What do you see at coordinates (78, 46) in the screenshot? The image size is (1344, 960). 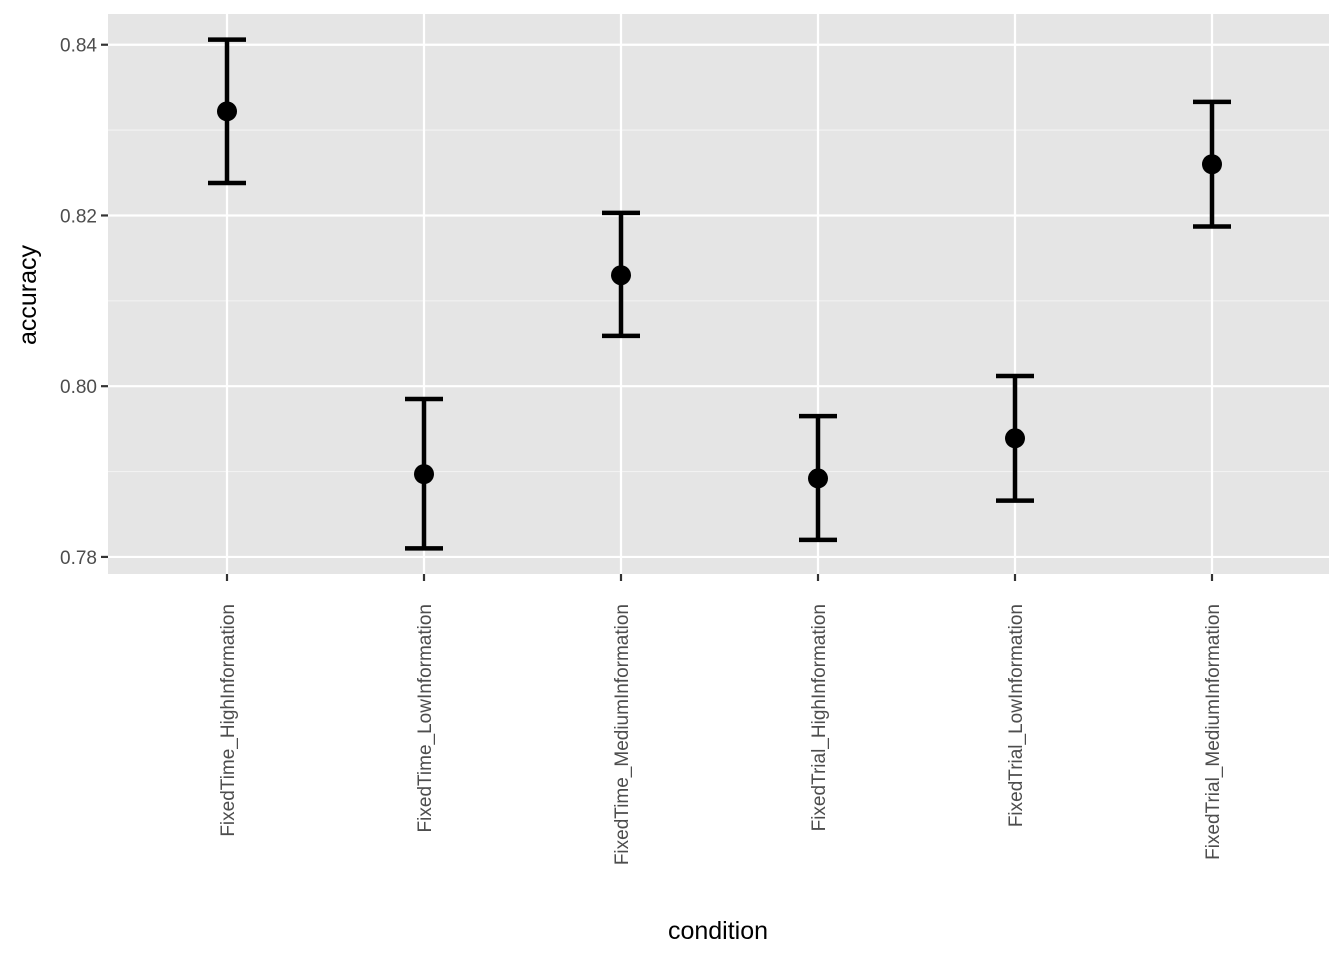 I see `y-tick-label: 0.84` at bounding box center [78, 46].